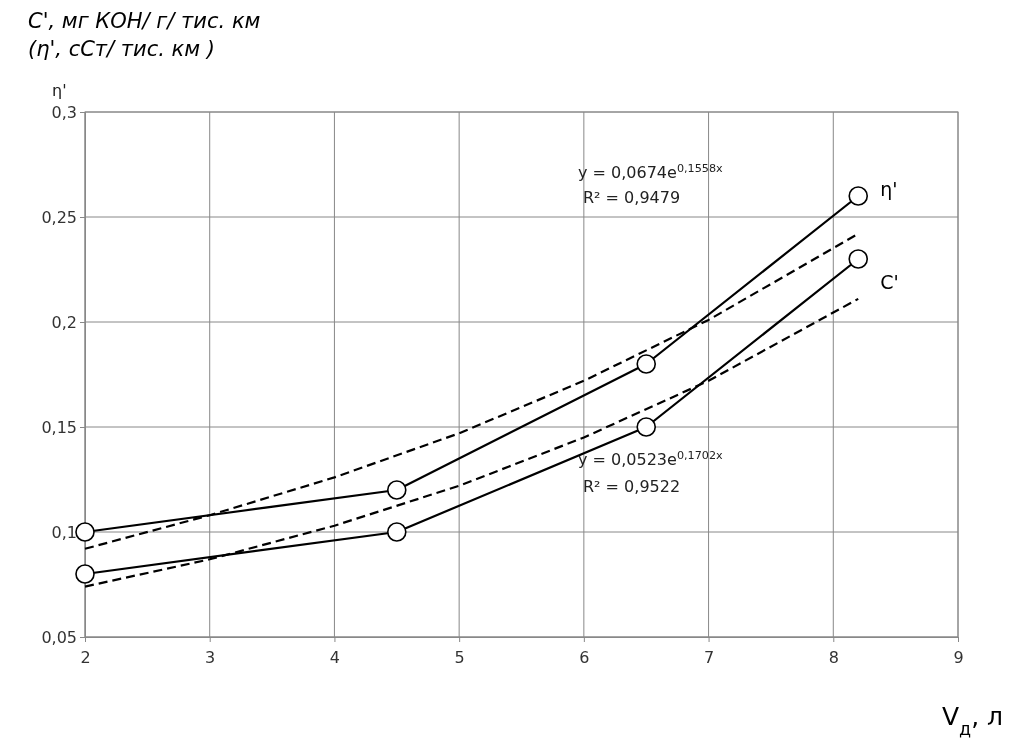  I want to click on series-label: η', so click(889, 189).